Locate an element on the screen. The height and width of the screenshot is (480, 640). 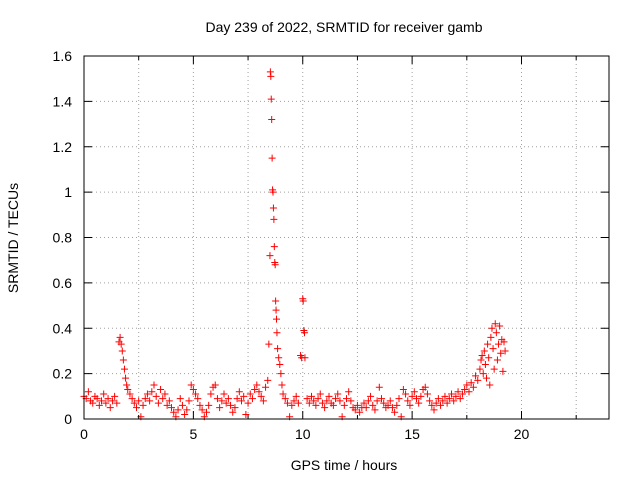
y-tick-label: 0.6 is located at coordinates (63, 283).